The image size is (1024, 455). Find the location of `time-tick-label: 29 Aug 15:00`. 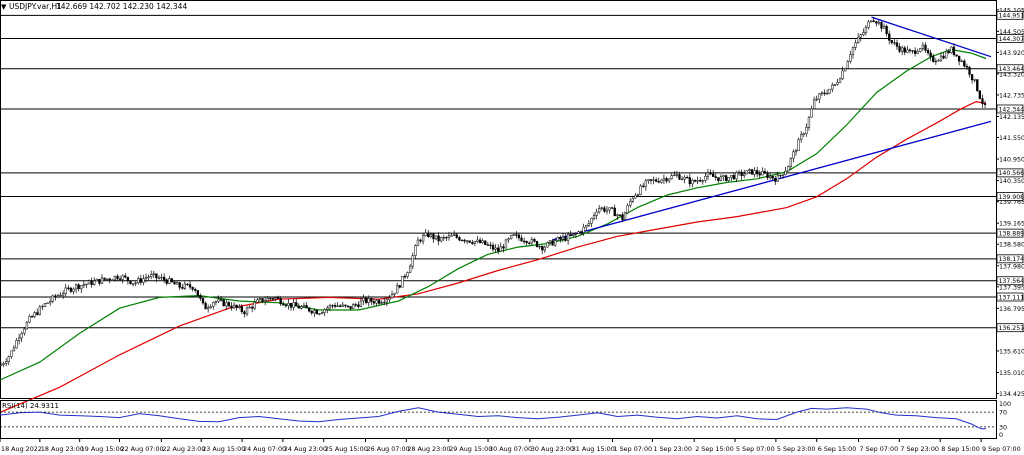

time-tick-label: 29 Aug 15:00 is located at coordinates (470, 449).